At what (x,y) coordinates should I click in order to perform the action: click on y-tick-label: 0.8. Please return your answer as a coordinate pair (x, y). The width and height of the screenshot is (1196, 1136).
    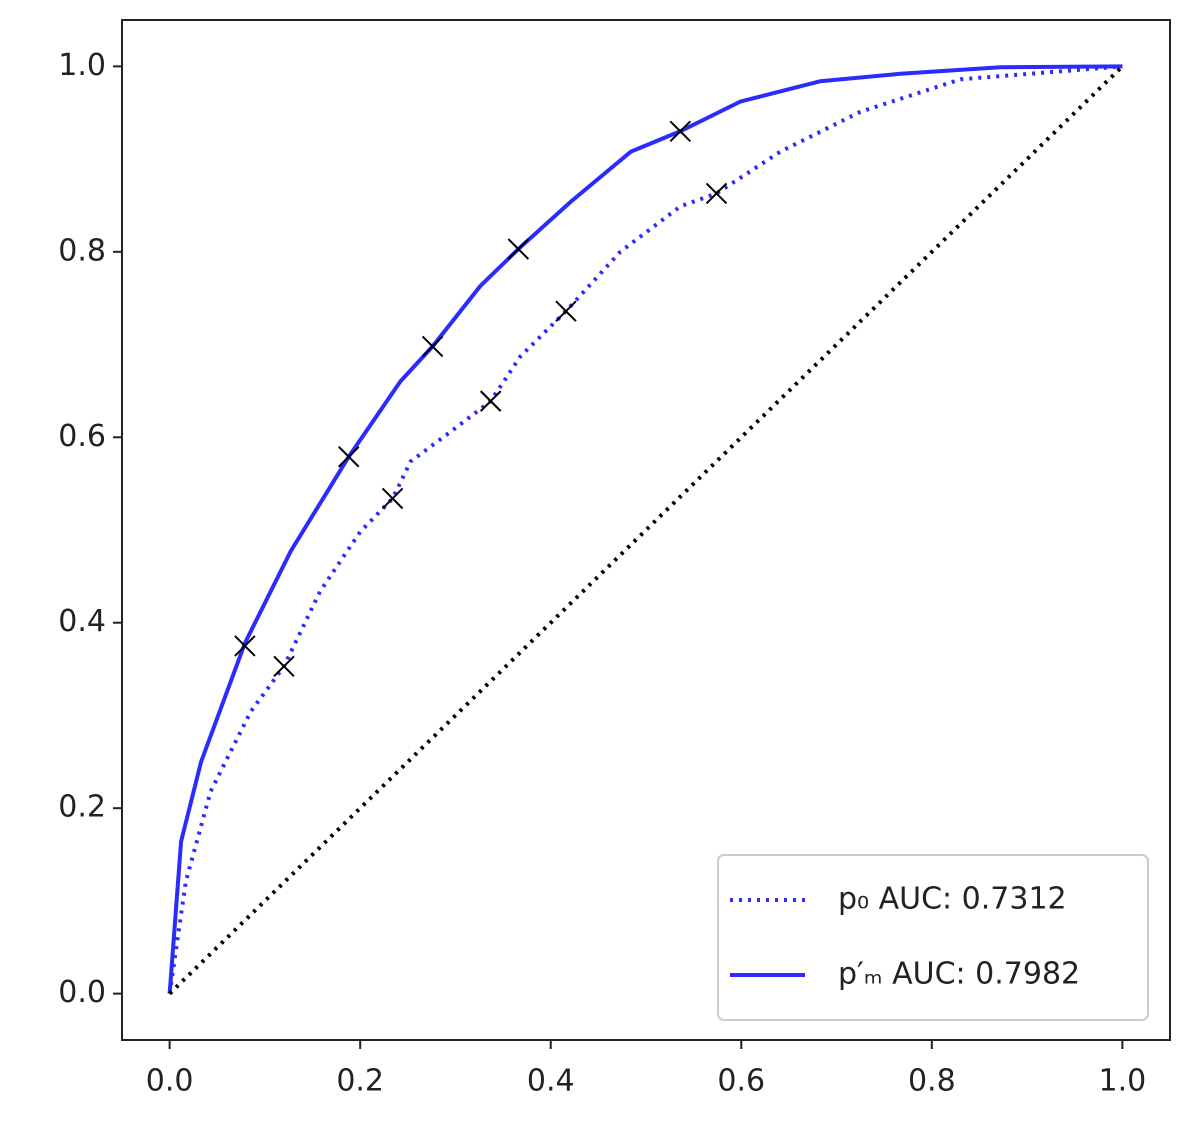
    Looking at the image, I should click on (82, 250).